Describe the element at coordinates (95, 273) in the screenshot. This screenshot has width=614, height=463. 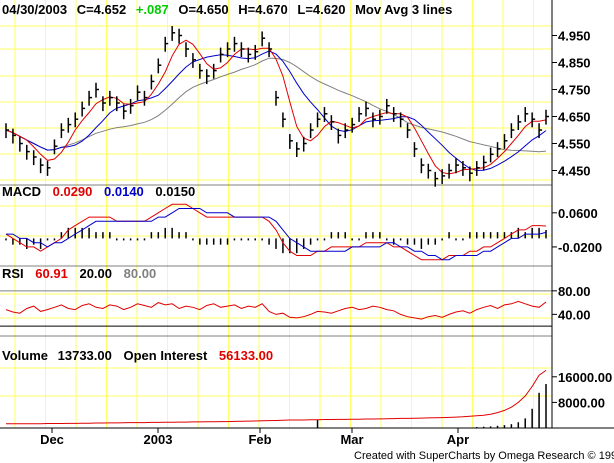
I see `rsi-lower: 20.00` at that location.